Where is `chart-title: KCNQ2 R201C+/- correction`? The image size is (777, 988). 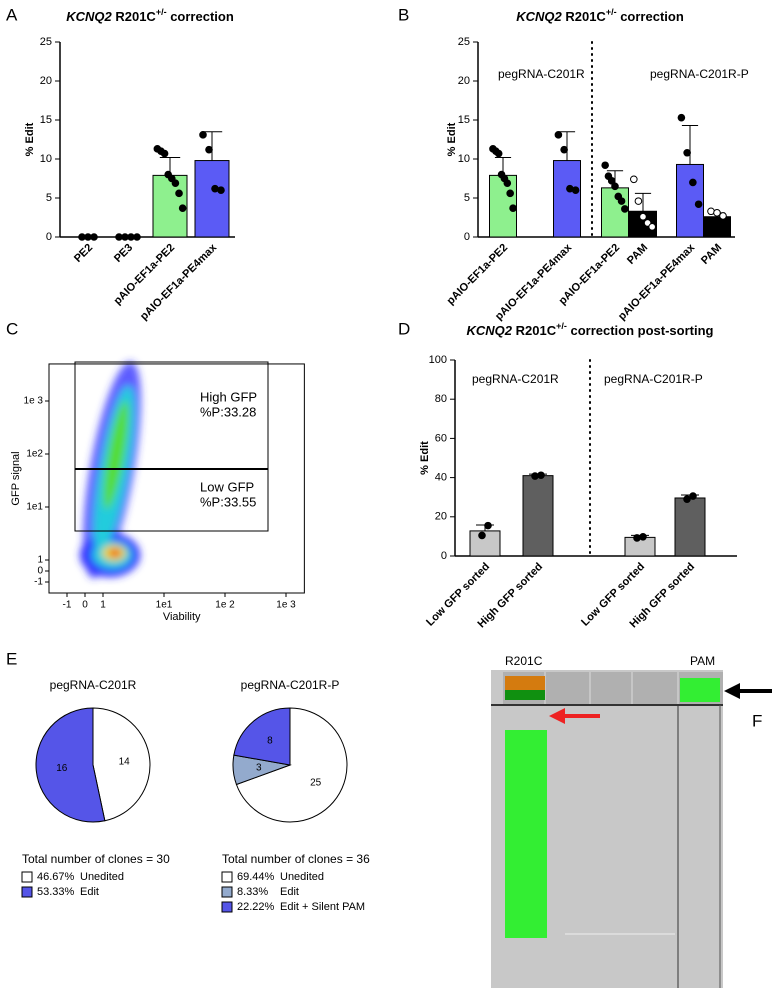
chart-title: KCNQ2 R201C+/- correction is located at coordinates (600, 15).